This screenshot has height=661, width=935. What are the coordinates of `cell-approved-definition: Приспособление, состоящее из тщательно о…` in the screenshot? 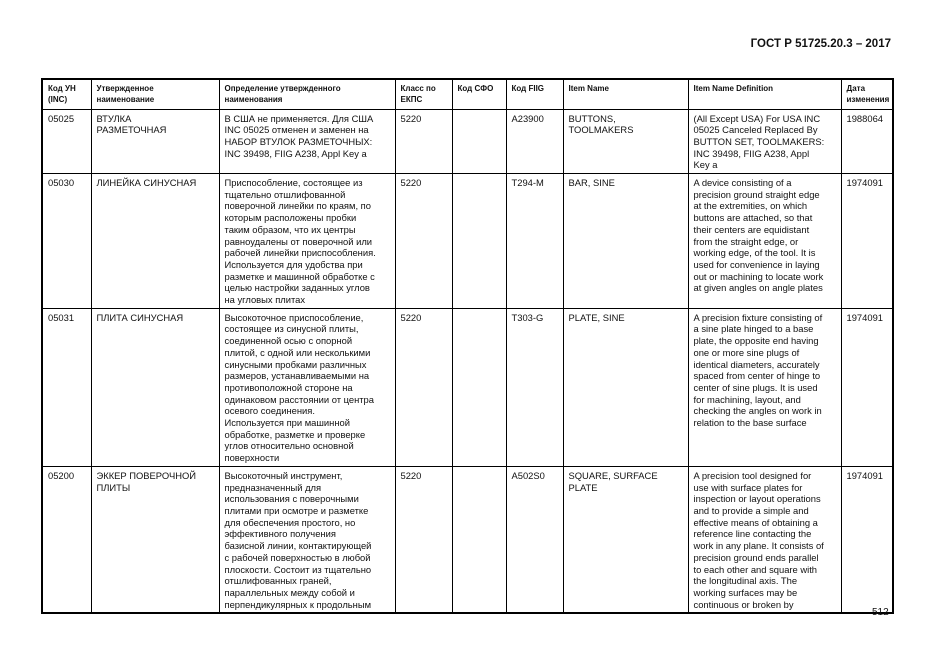 It's located at (307, 241).